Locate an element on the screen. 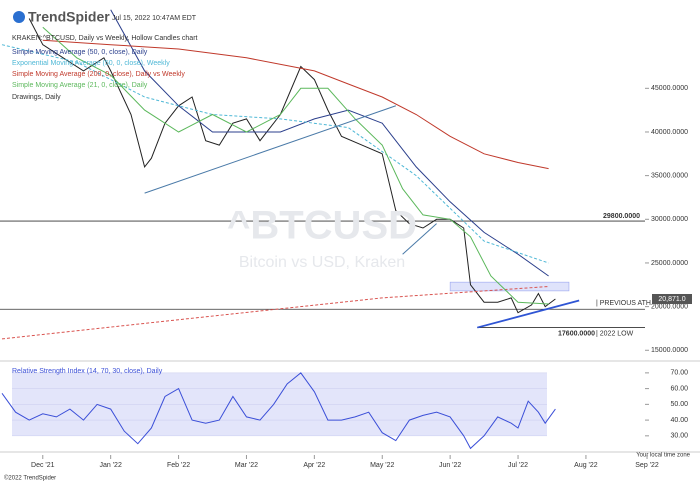 This screenshot has width=700, height=489. logo-icon is located at coordinates (19, 17).